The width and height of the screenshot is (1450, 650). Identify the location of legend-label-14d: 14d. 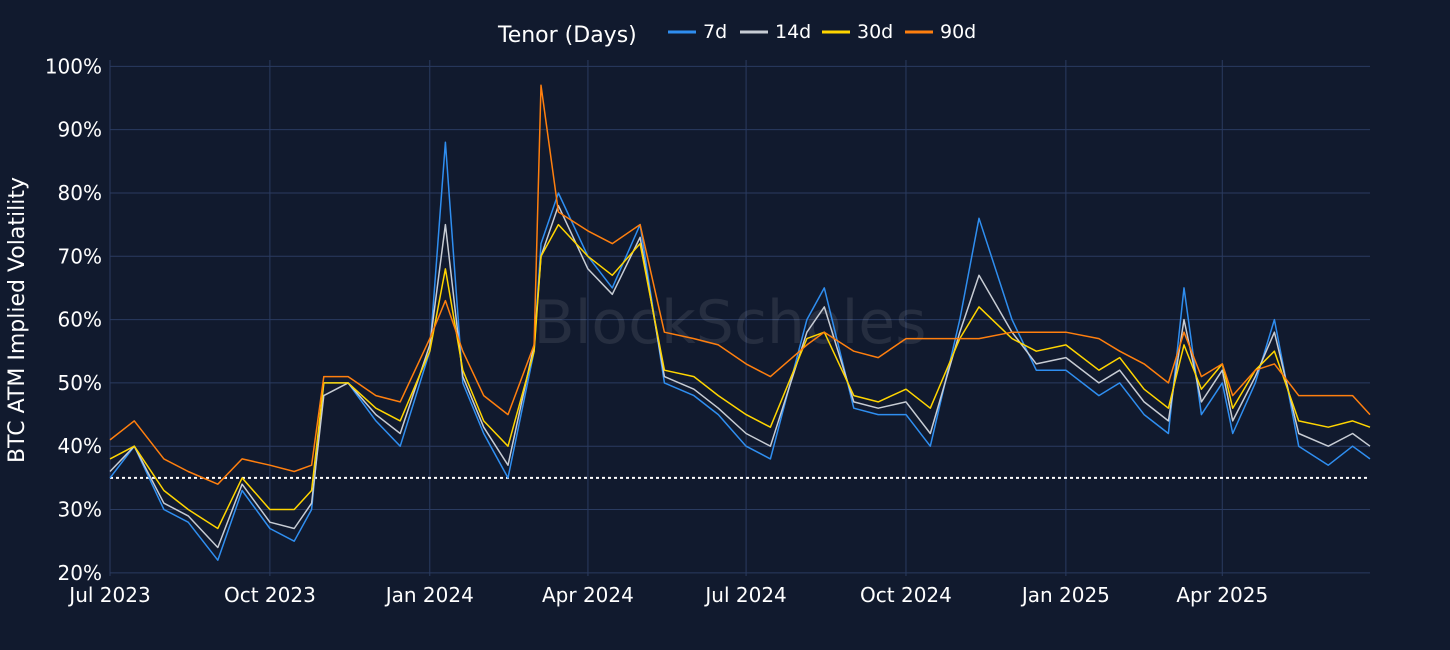
(793, 32).